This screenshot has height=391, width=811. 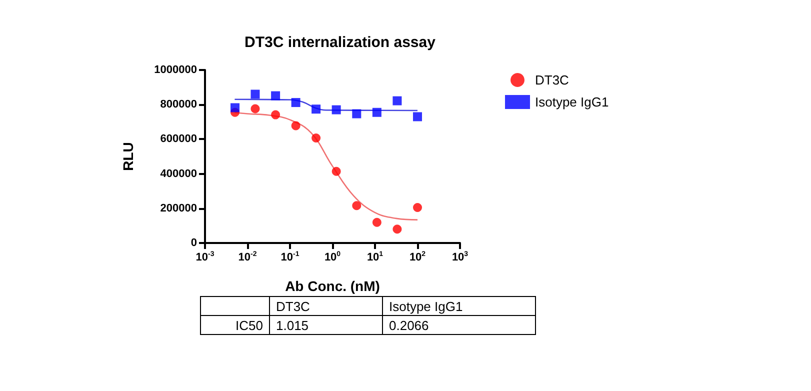 I want to click on x-axis-title: Ab Conc. (nM), so click(x=332, y=286).